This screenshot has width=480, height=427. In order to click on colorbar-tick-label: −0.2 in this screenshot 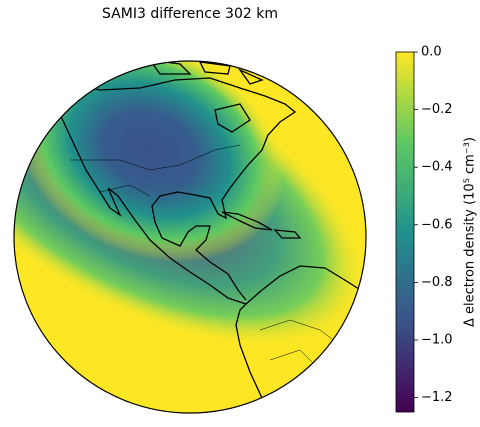, I will do `click(437, 109)`.